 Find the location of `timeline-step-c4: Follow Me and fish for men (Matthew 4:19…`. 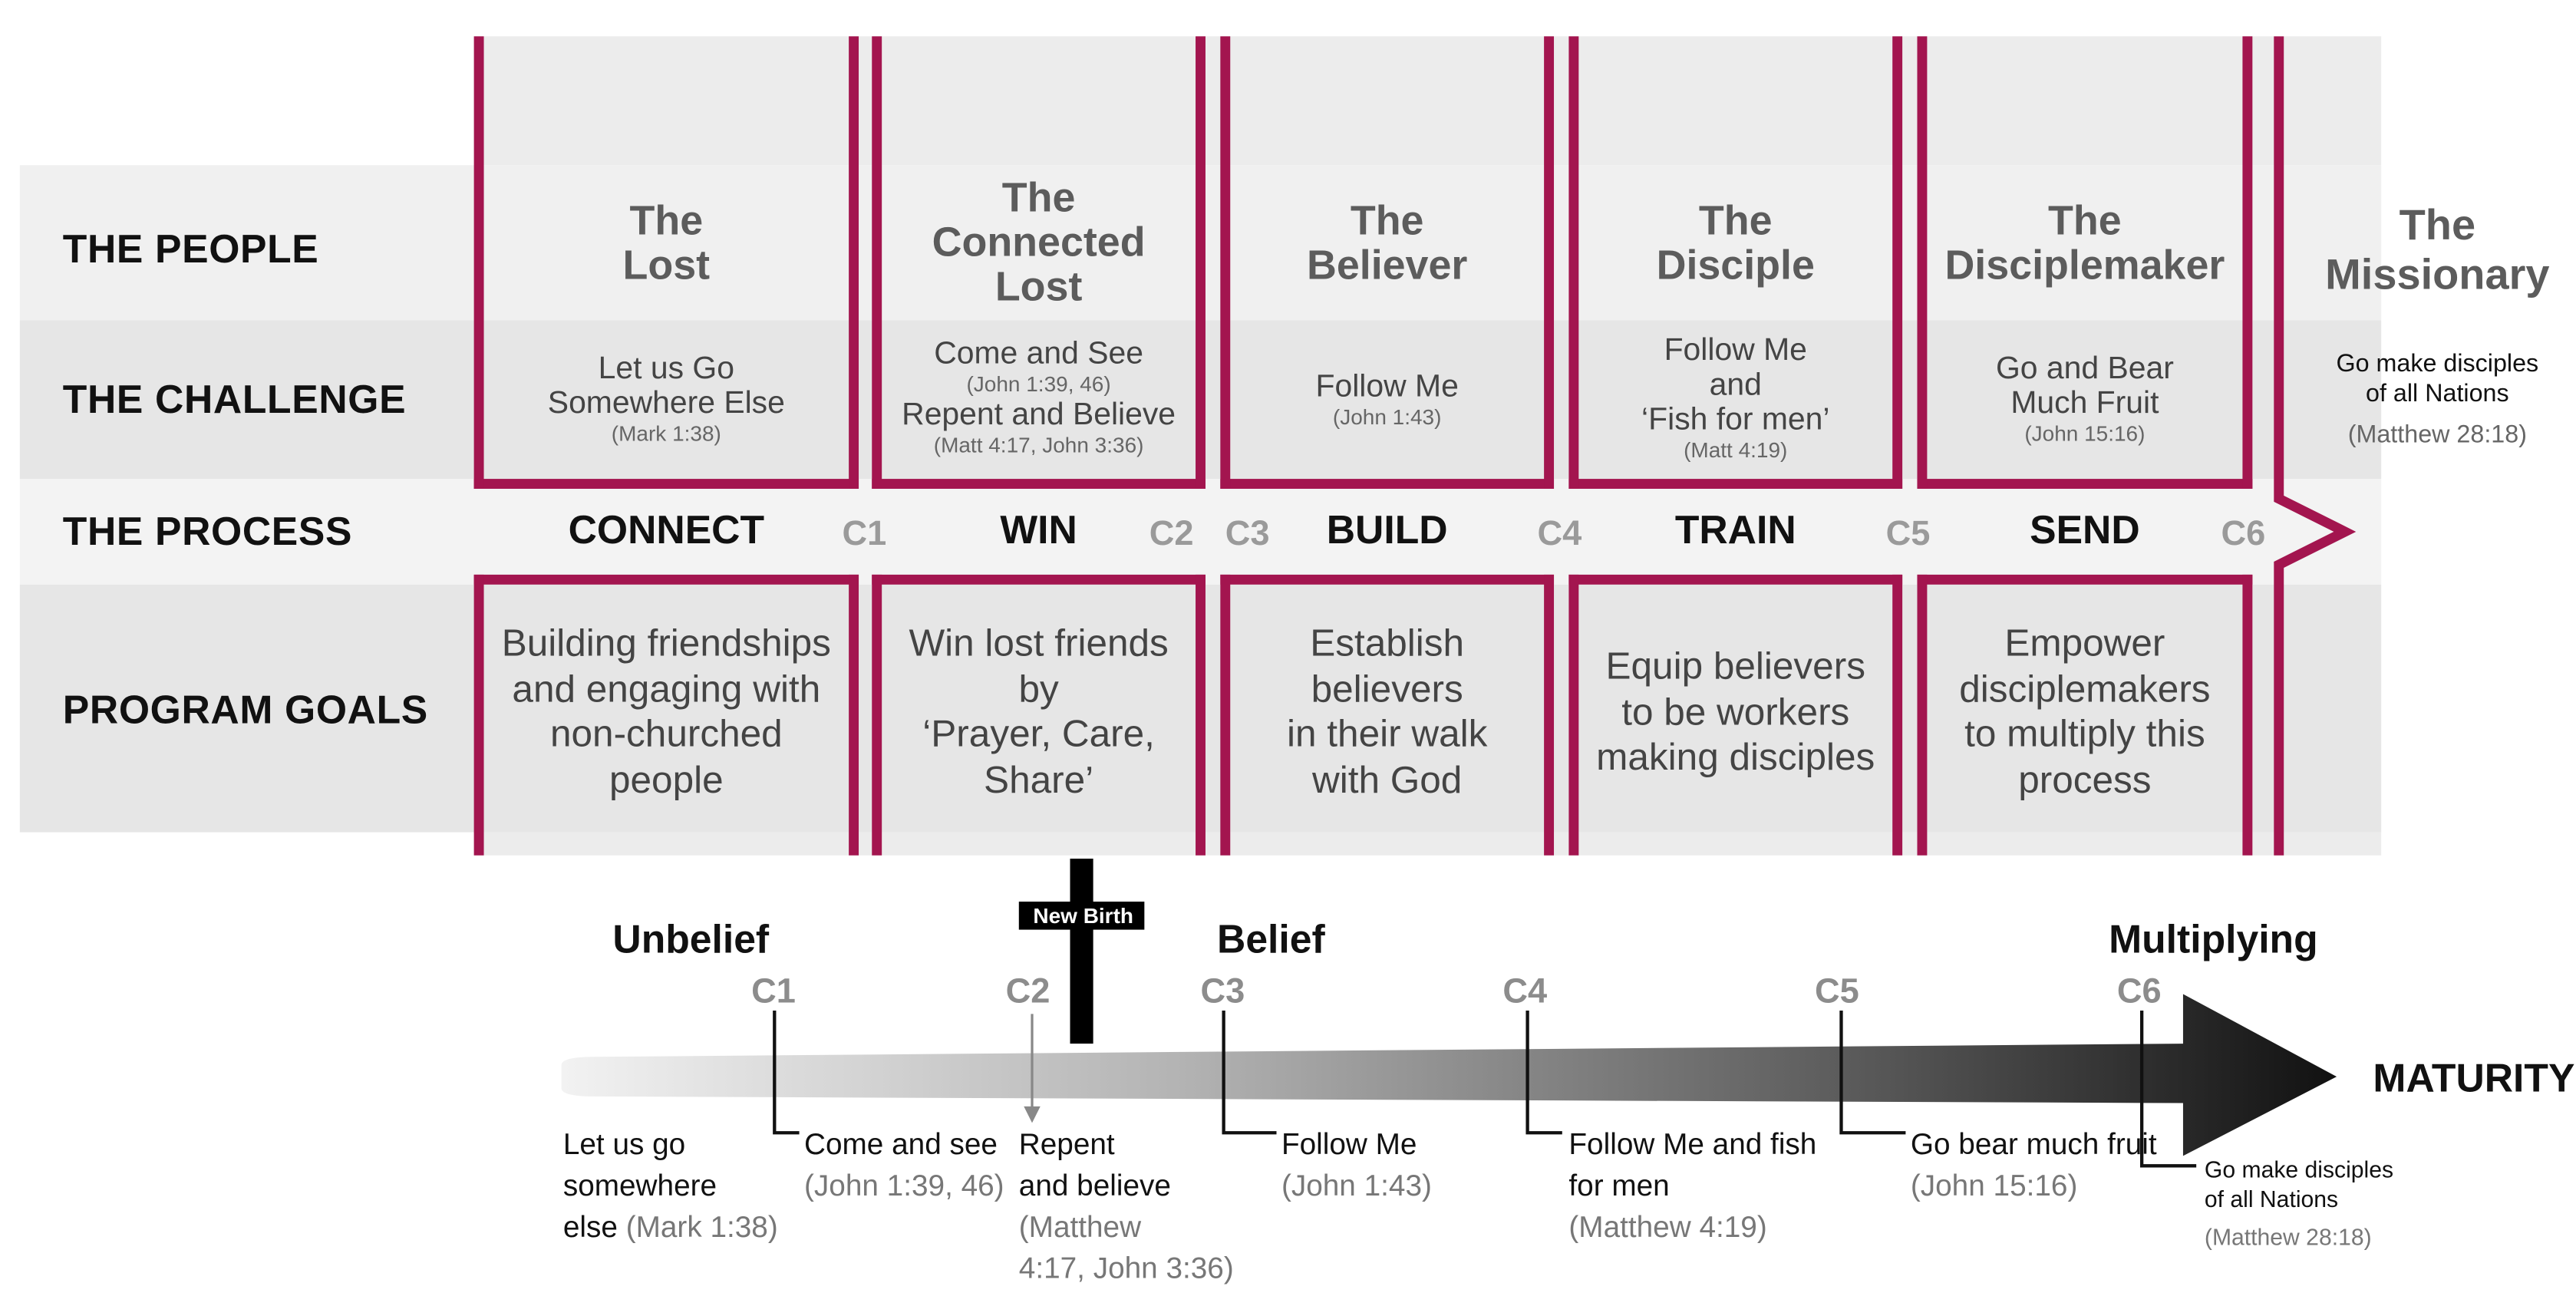

timeline-step-c4: Follow Me and fish for men (Matthew 4:19… is located at coordinates (1692, 1185).